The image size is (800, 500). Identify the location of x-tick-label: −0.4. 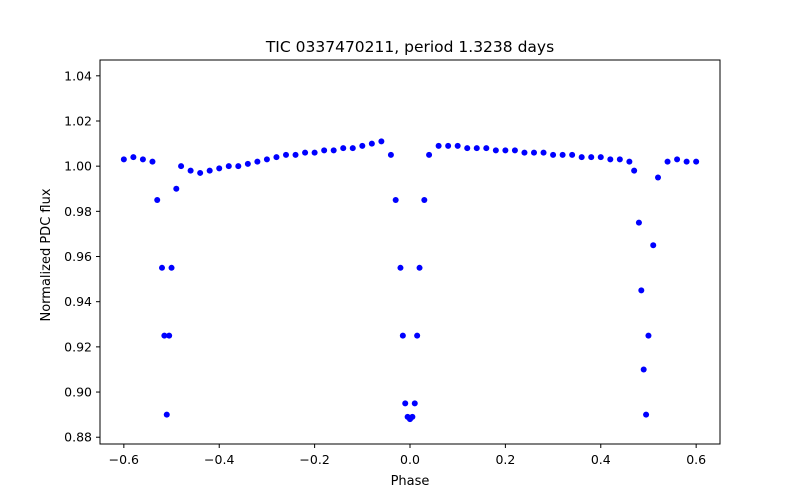
(219, 459).